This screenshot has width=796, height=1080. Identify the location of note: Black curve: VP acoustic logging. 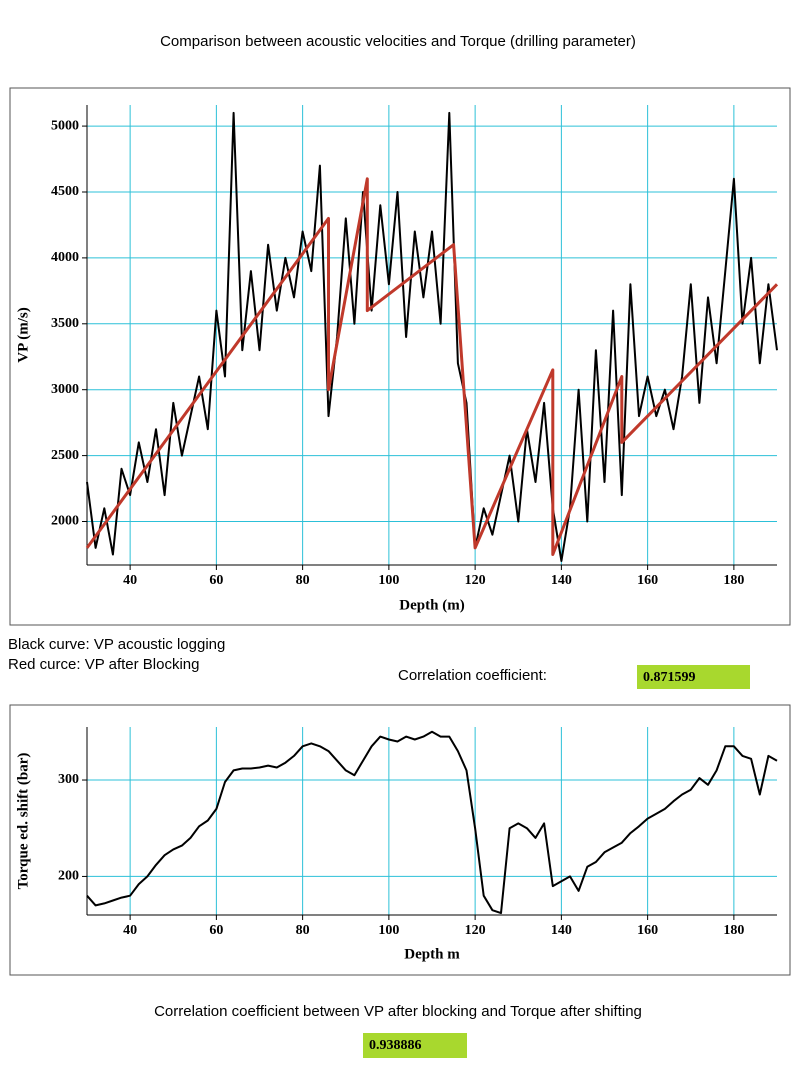
(116, 644).